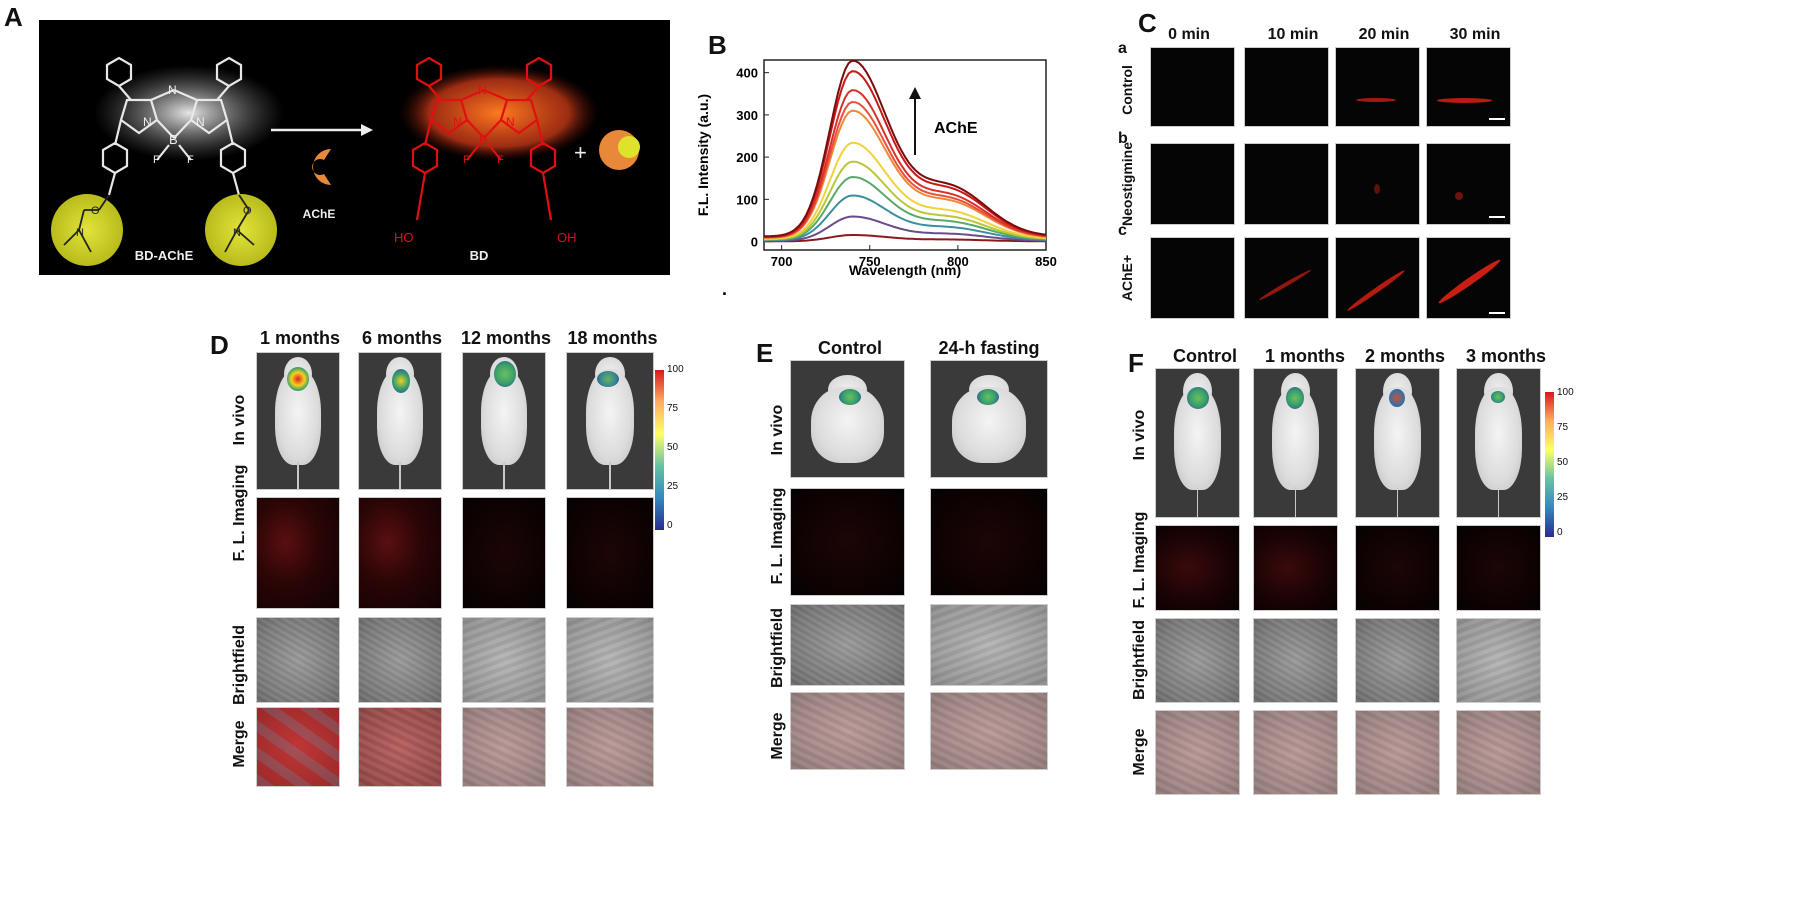 The image size is (1800, 915). Describe the element at coordinates (173, 139) in the screenshot. I see `atom-b: B` at that location.